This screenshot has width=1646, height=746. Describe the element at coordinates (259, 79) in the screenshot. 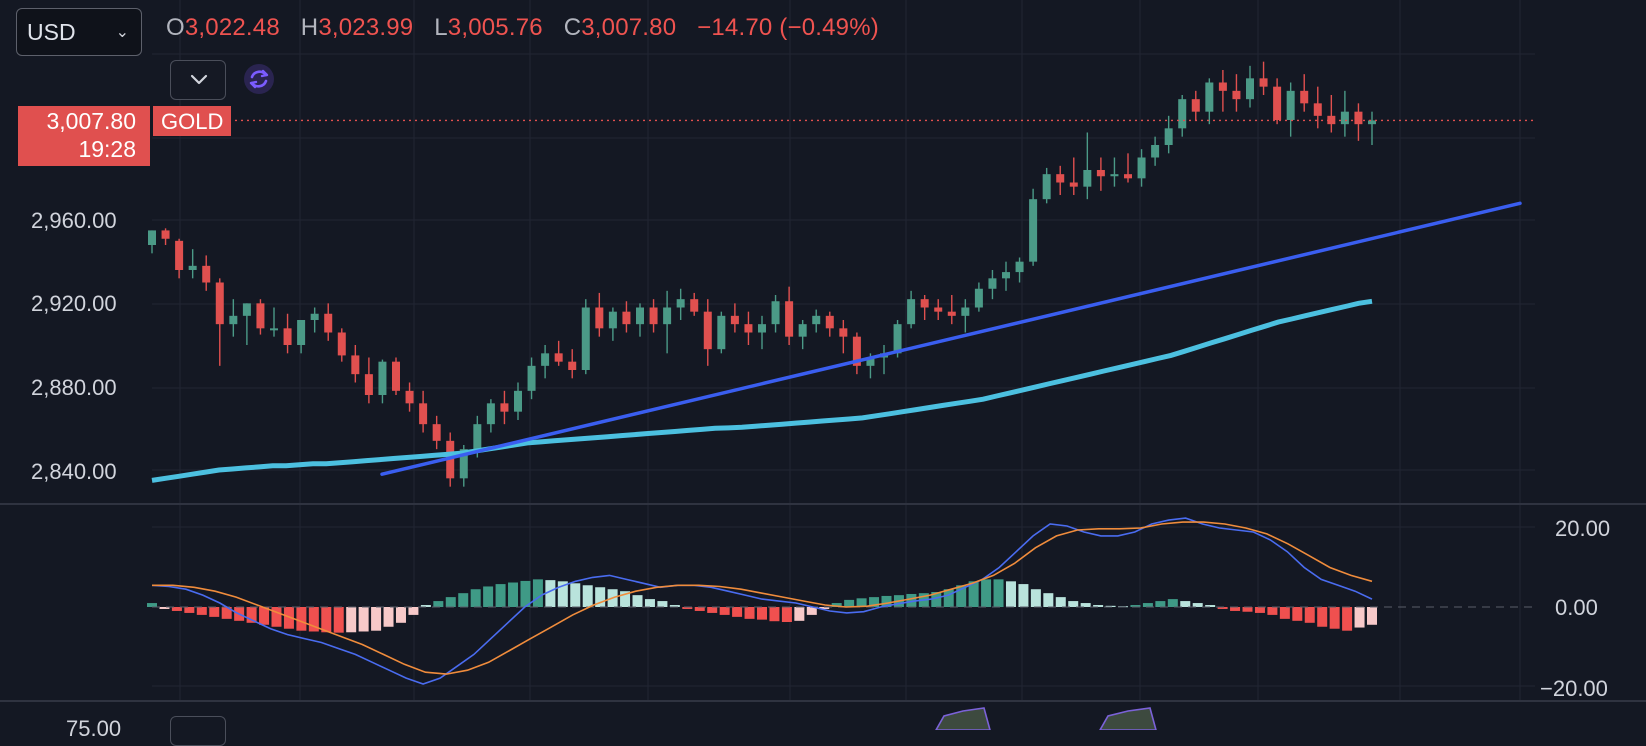

I see `refresh-icon` at that location.